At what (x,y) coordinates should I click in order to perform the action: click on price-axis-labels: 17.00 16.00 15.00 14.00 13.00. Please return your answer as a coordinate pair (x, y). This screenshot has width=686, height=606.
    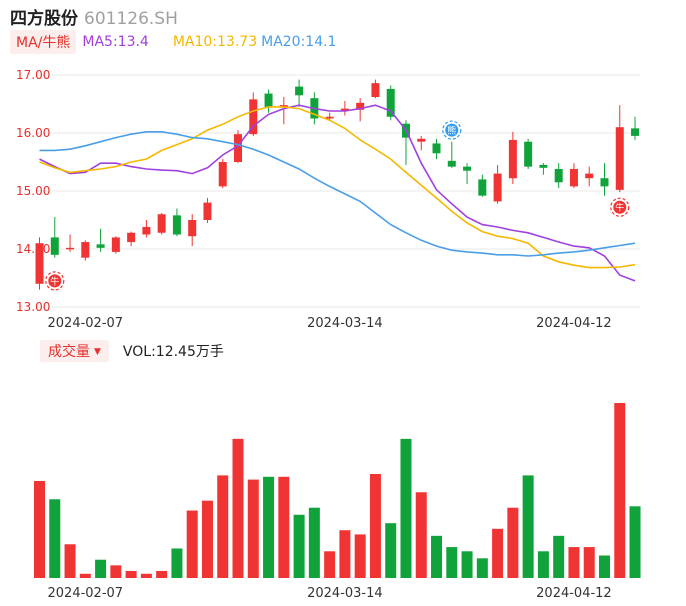
    Looking at the image, I should click on (33, 191).